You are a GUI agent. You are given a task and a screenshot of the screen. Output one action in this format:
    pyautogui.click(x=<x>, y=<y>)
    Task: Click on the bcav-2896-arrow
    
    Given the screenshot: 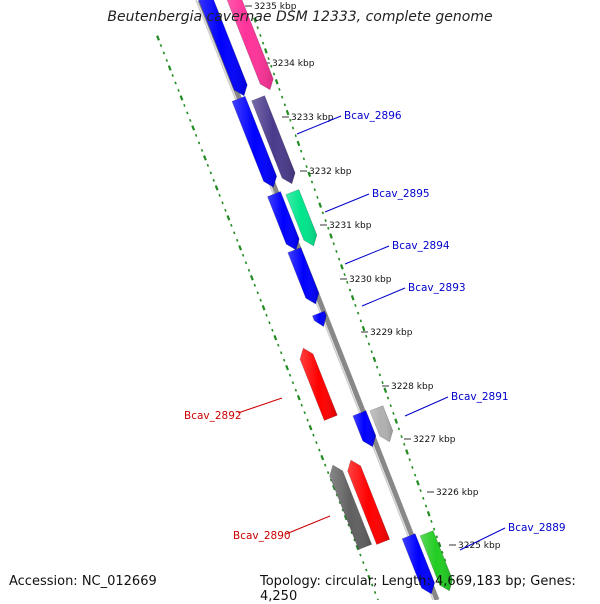 What is the action you would take?
    pyautogui.click(x=254, y=141)
    